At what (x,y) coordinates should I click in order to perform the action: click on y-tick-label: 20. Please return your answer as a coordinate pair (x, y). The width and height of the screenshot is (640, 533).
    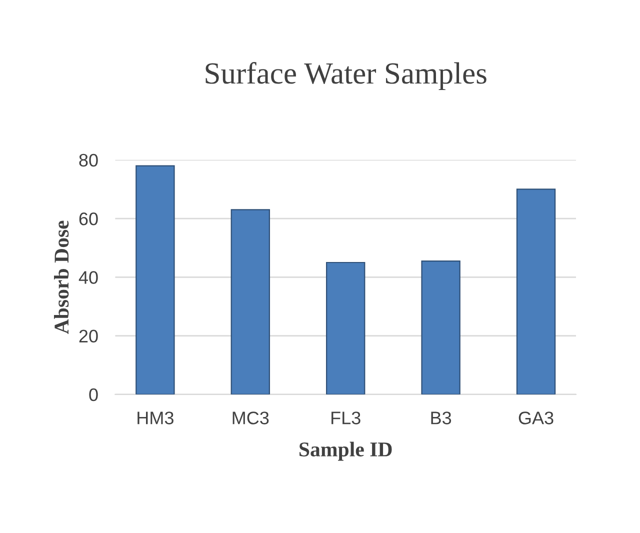
    Looking at the image, I should click on (88, 336).